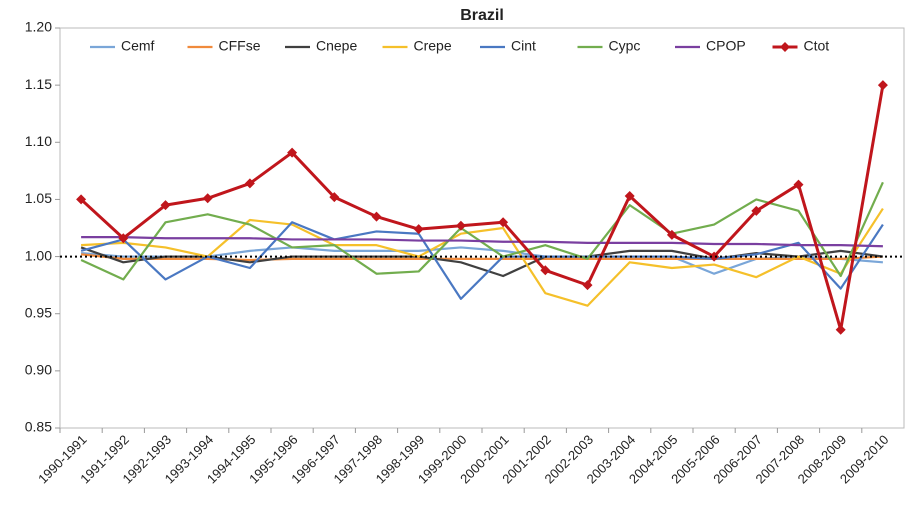  What do you see at coordinates (38, 427) in the screenshot?
I see `y-tick-label: 0.85` at bounding box center [38, 427].